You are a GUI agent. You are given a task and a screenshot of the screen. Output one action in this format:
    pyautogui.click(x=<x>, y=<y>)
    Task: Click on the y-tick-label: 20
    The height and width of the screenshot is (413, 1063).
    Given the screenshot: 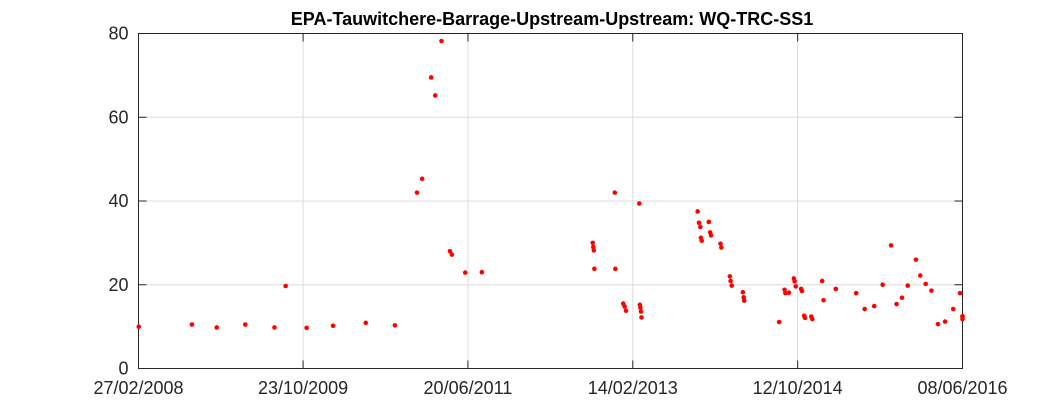 What is the action you would take?
    pyautogui.click(x=118, y=285)
    